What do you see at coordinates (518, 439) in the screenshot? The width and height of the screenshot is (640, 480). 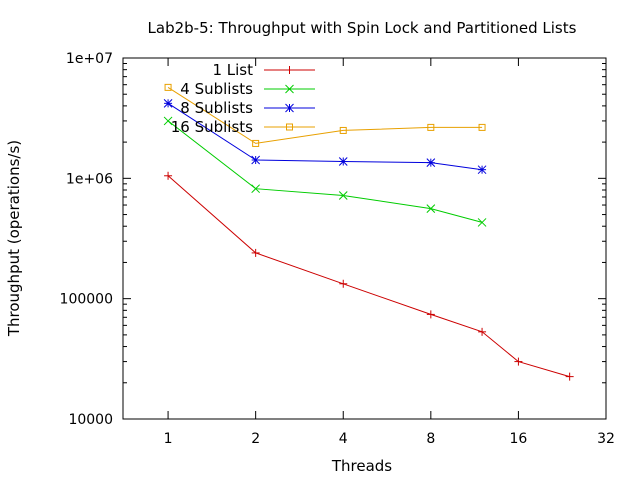 I see `x-tick-label: 16` at bounding box center [518, 439].